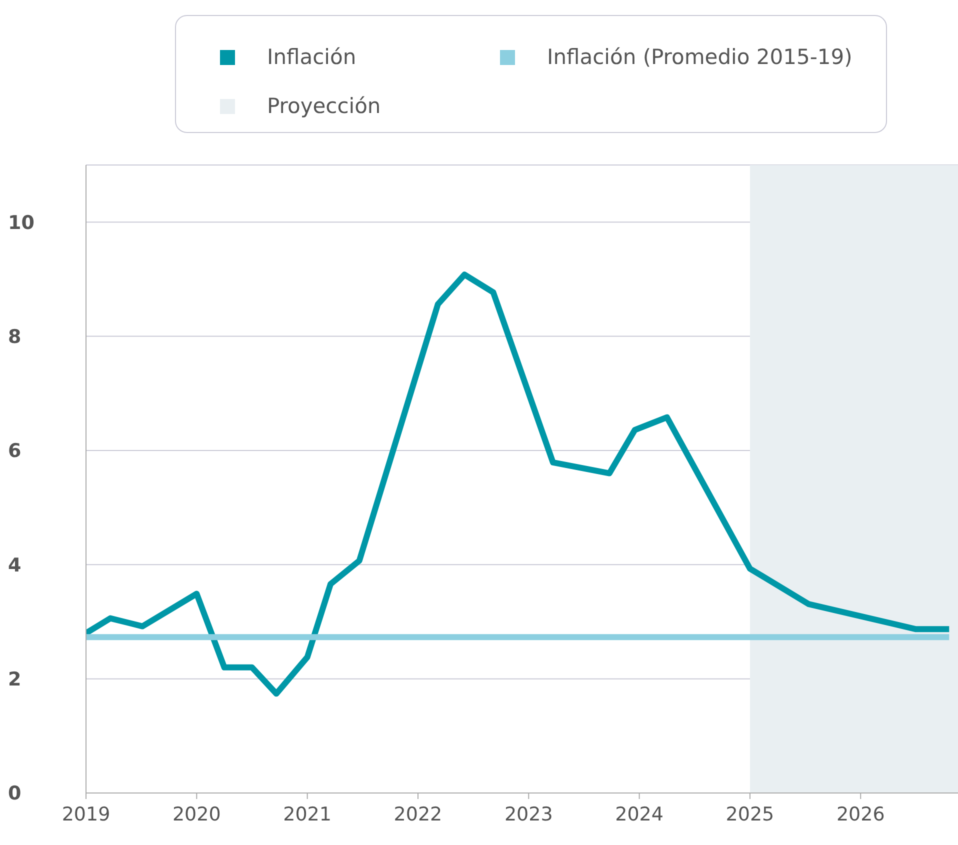 The height and width of the screenshot is (845, 958). What do you see at coordinates (15, 679) in the screenshot?
I see `y-tick-label: 2` at bounding box center [15, 679].